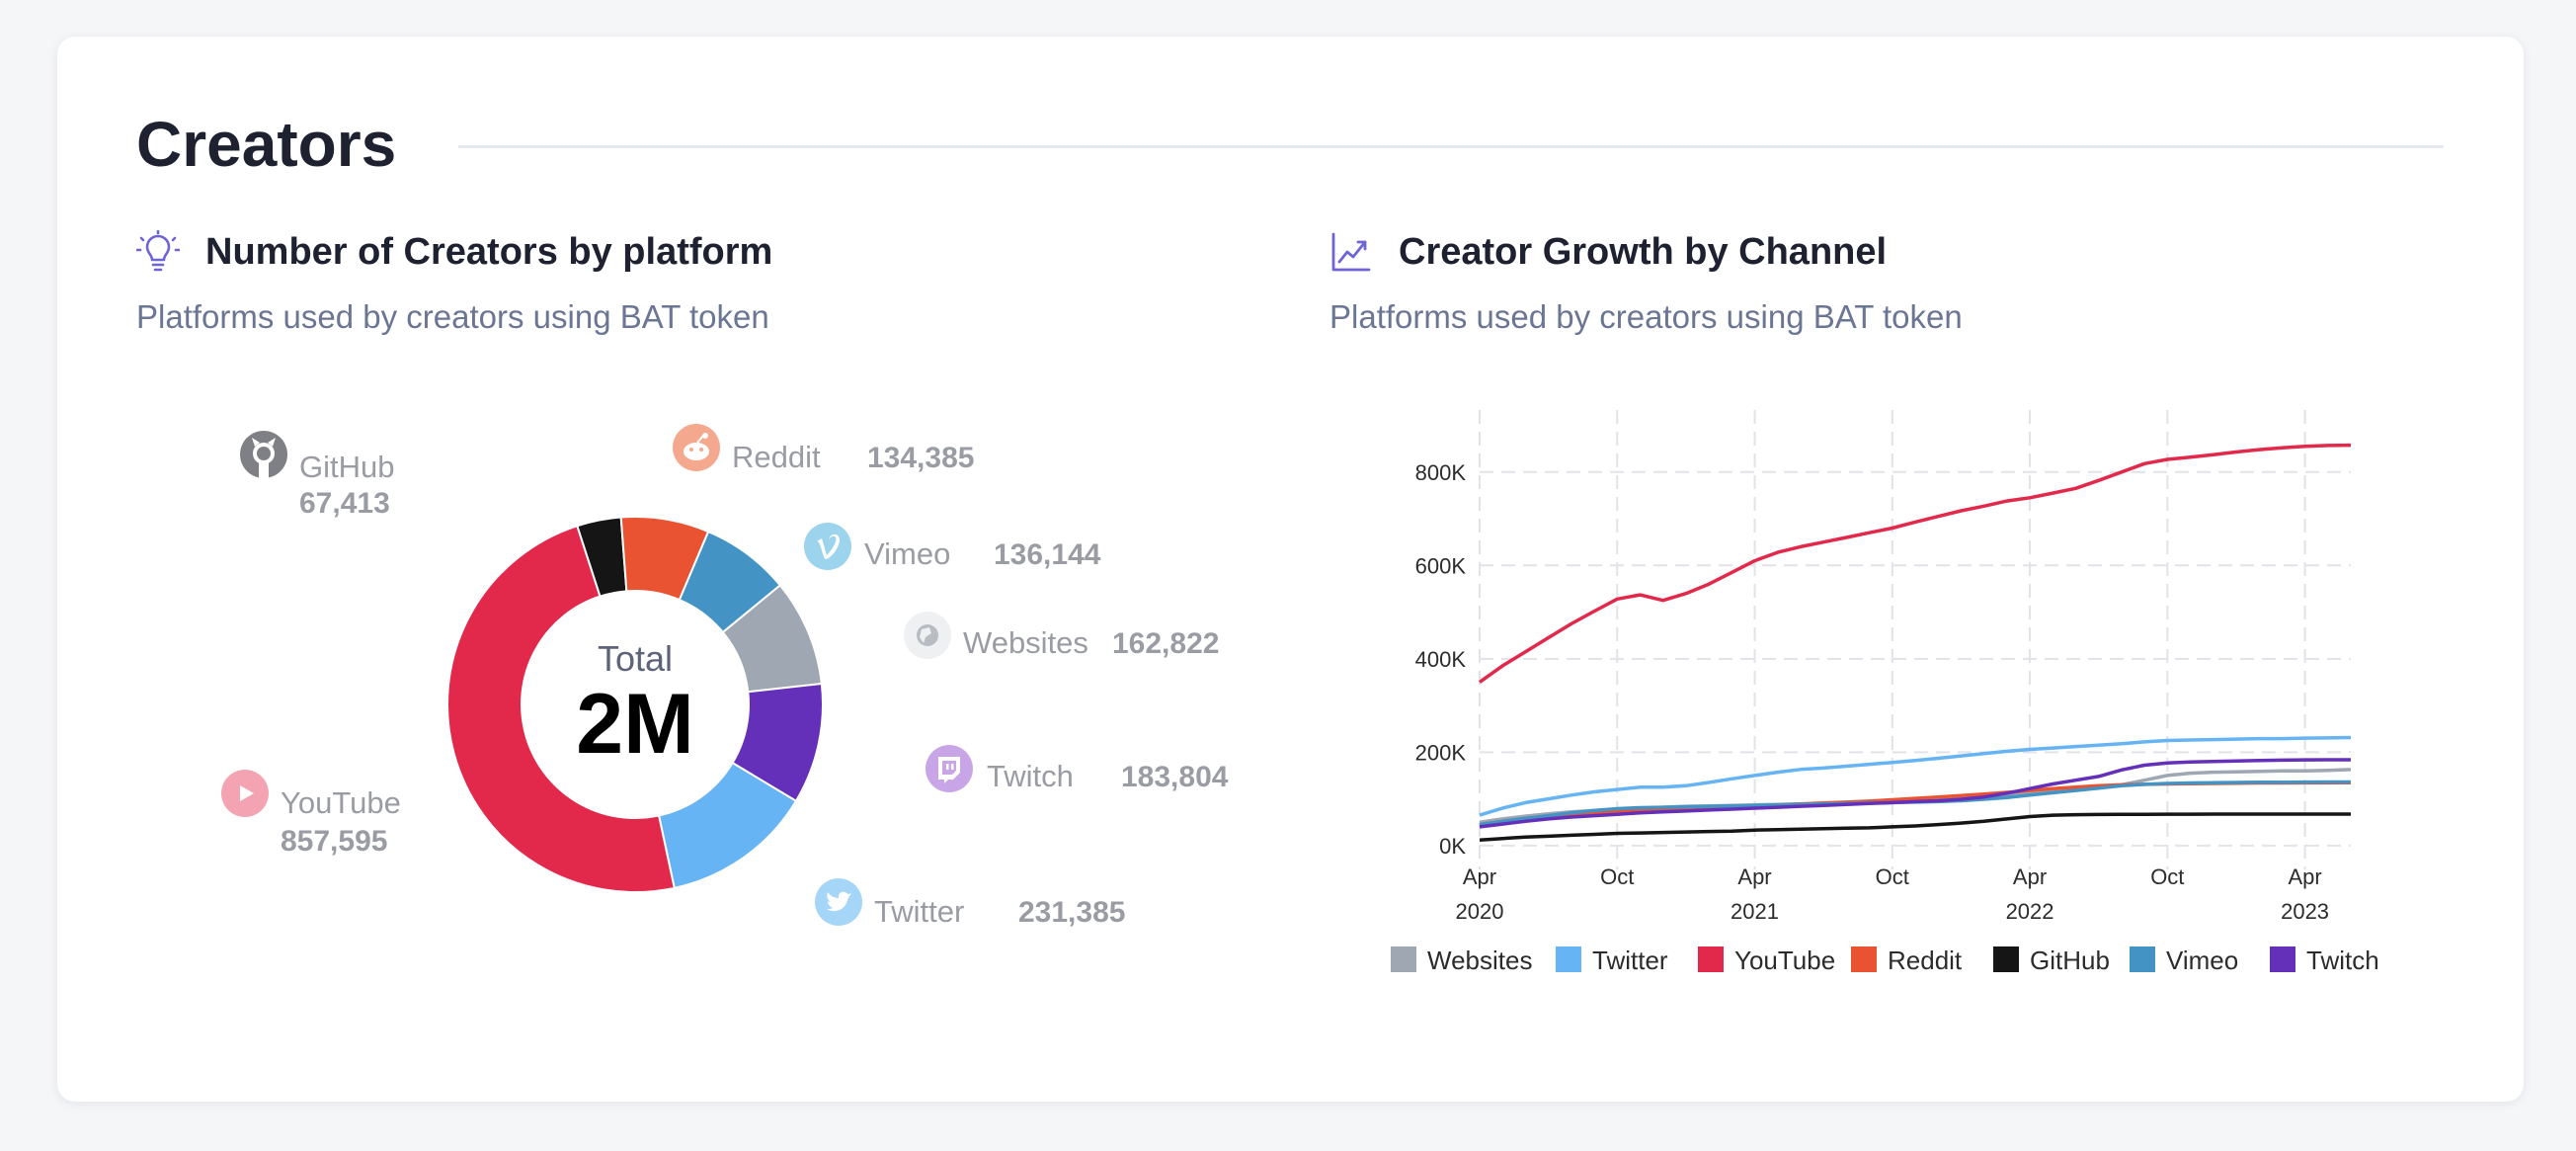  I want to click on line-panel-header: Creator Growth by Channel, so click(1608, 252).